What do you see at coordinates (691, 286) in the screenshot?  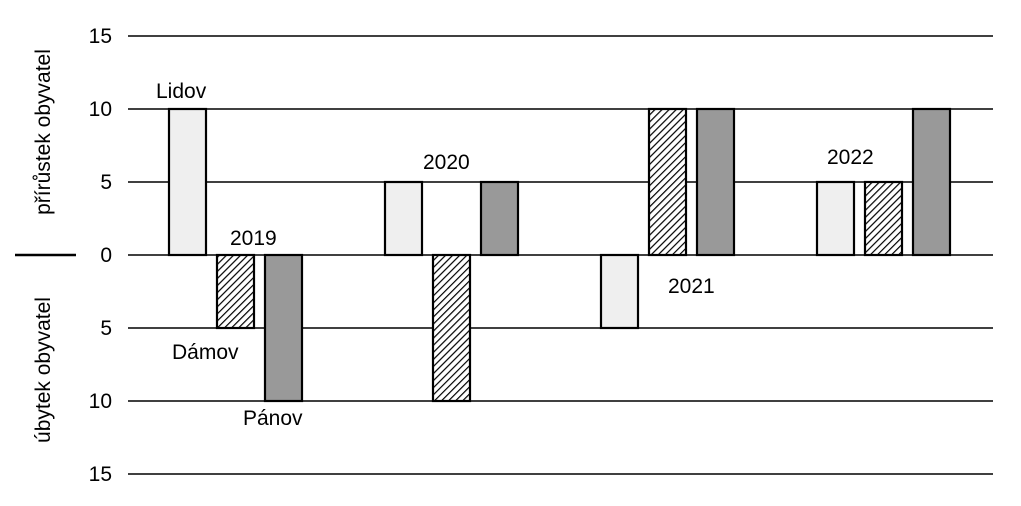 I see `year-label-2021: 2021` at bounding box center [691, 286].